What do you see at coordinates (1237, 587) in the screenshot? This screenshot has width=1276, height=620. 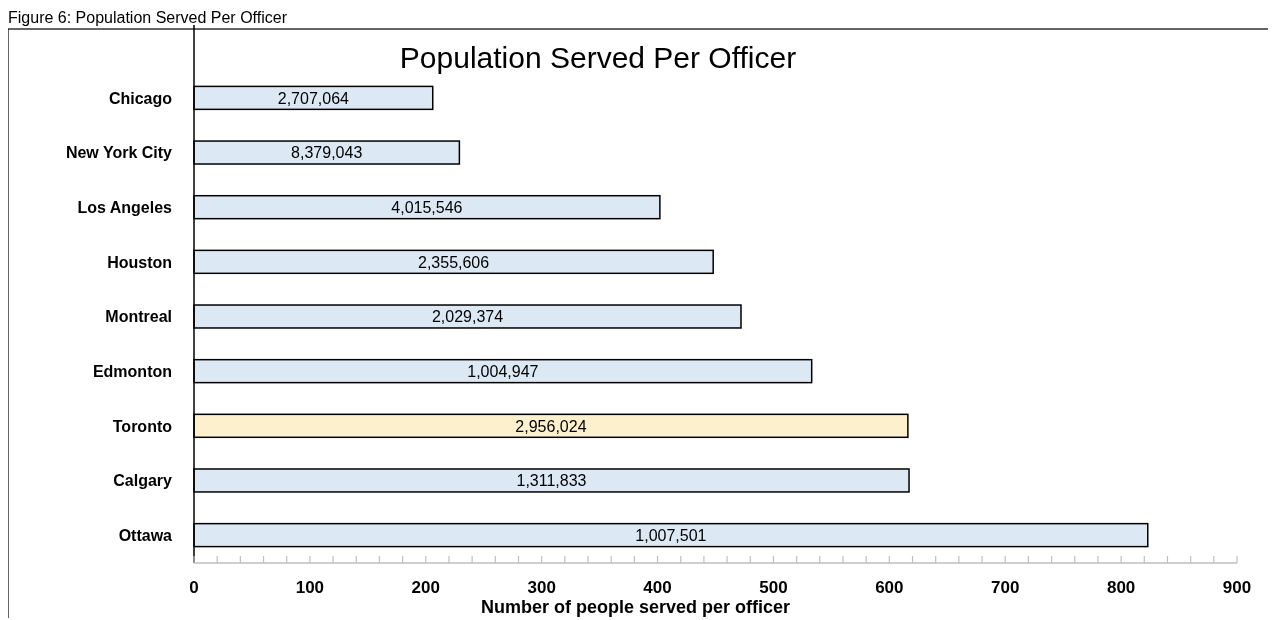 I see `x-tick-label: 900` at bounding box center [1237, 587].